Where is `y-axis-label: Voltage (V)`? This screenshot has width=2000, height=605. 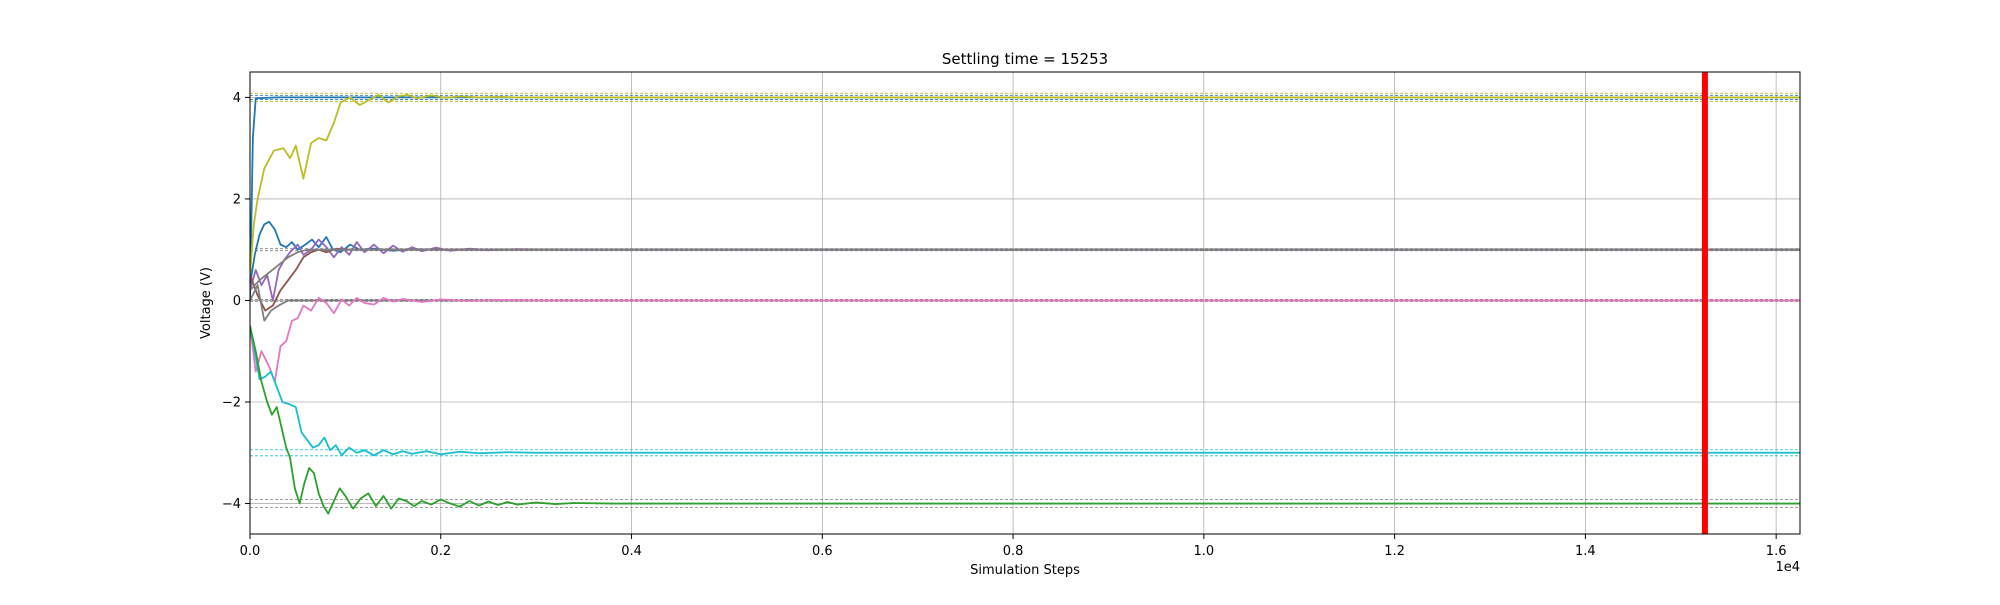 y-axis-label: Voltage (V) is located at coordinates (206, 303).